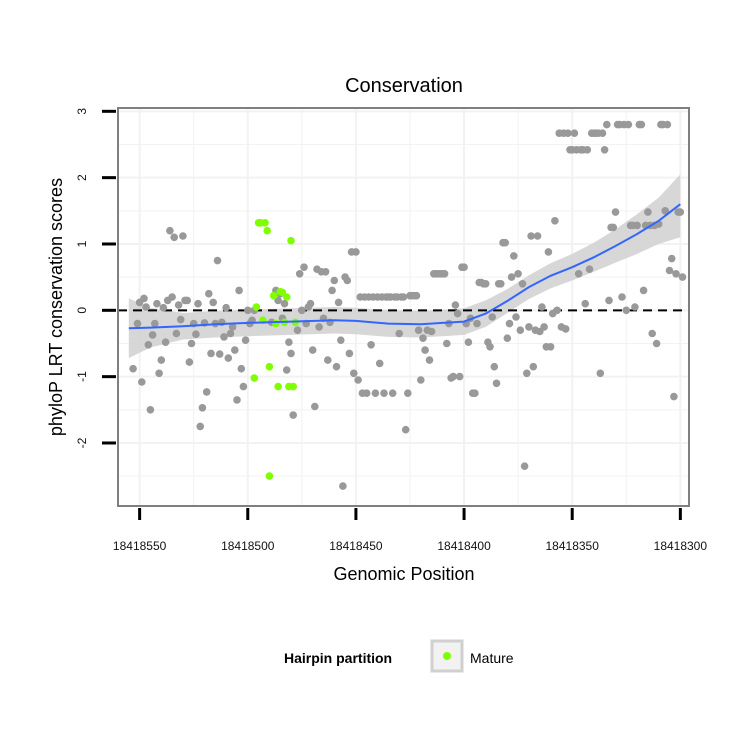 This screenshot has width=750, height=750. I want to click on y-tick-label: -2, so click(82, 442).